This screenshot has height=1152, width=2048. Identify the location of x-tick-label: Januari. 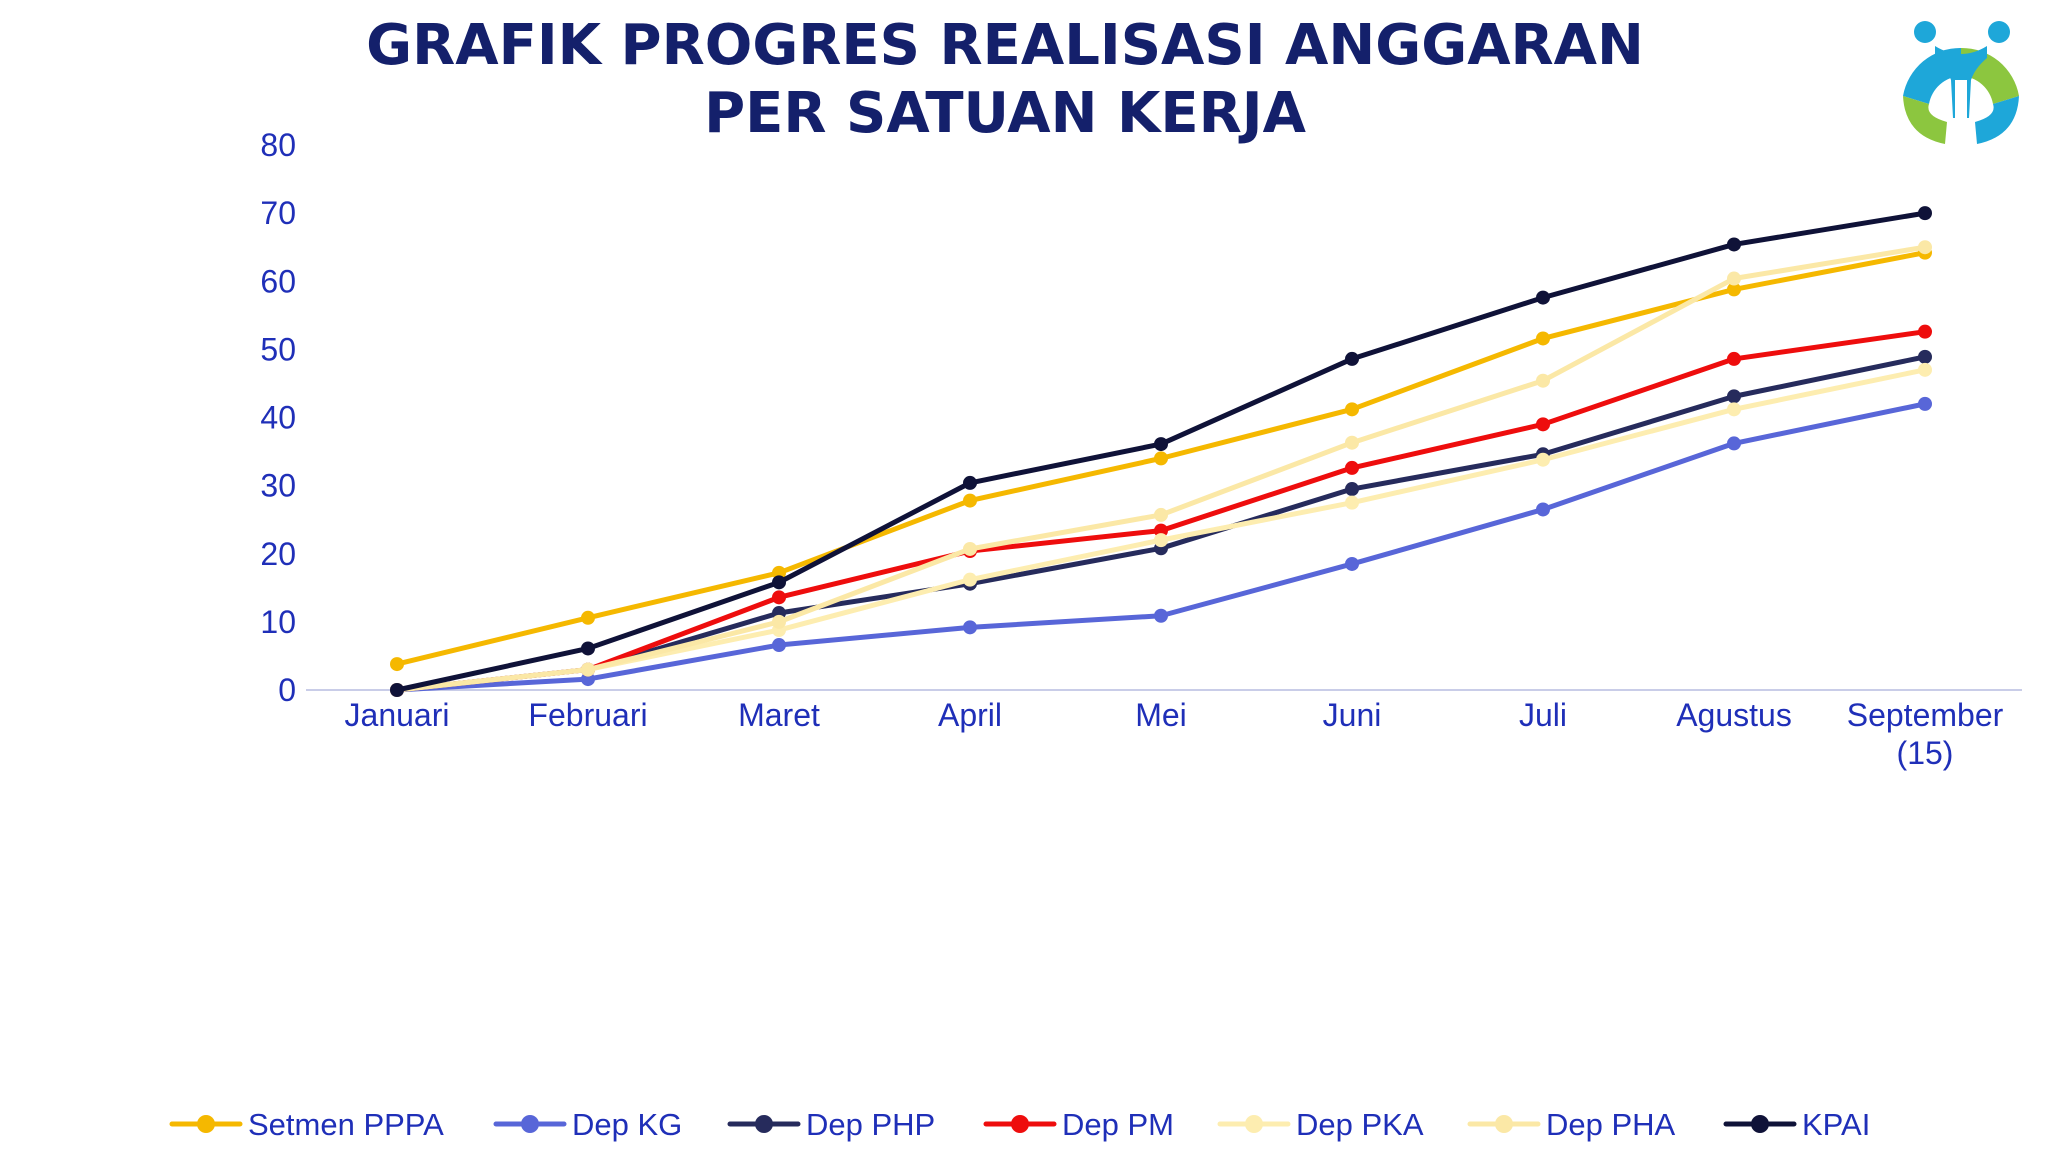
(397, 715).